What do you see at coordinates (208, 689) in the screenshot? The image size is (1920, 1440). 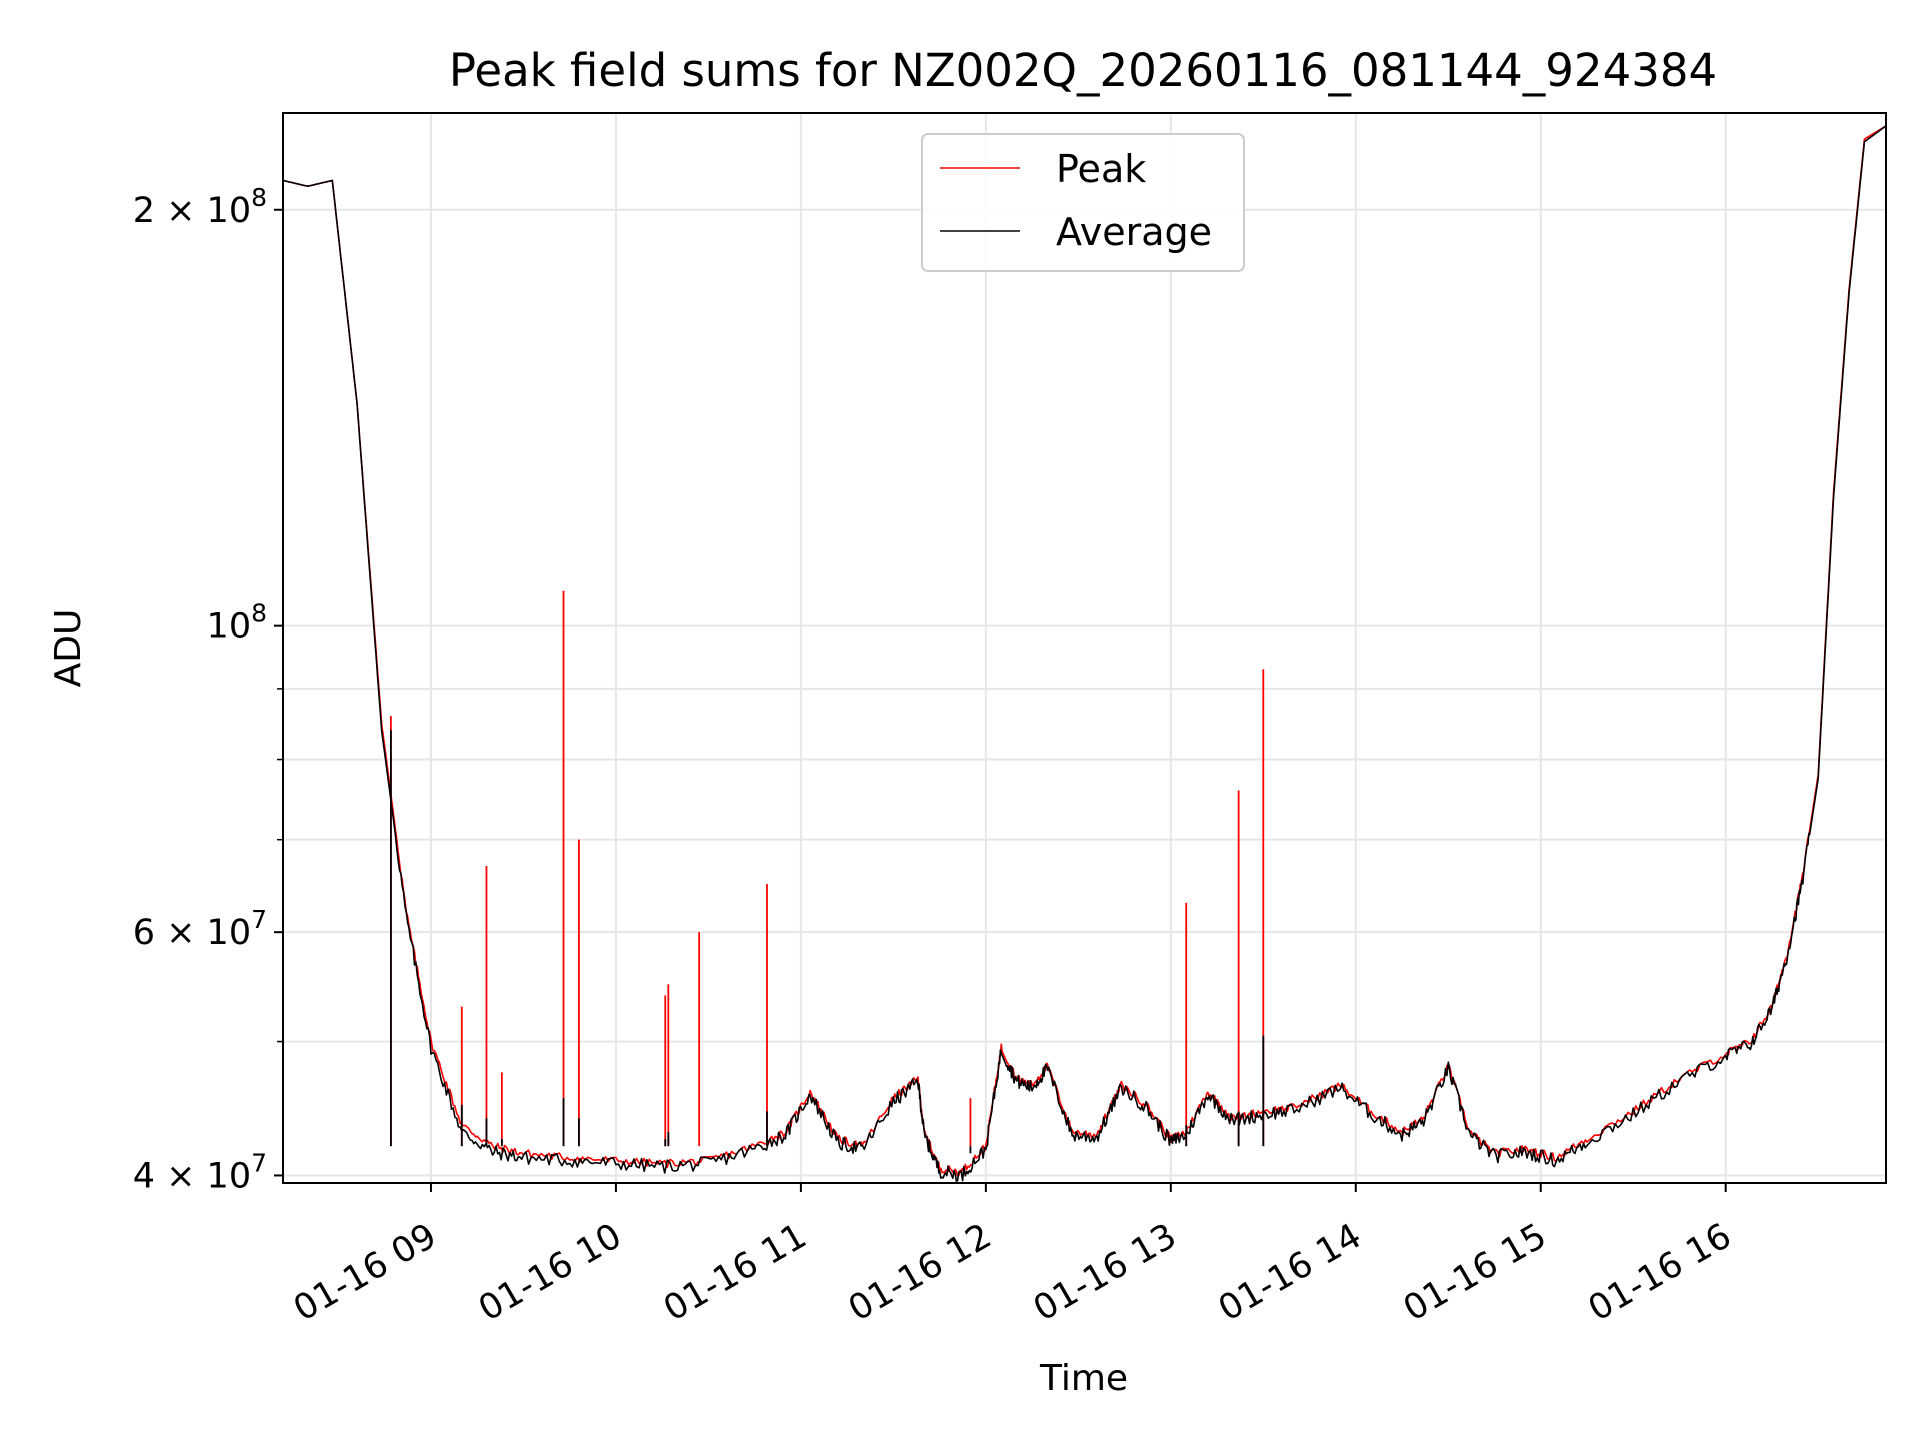 I see `y-axis: 2 × 108 108 6 × 107 4 × 107` at bounding box center [208, 689].